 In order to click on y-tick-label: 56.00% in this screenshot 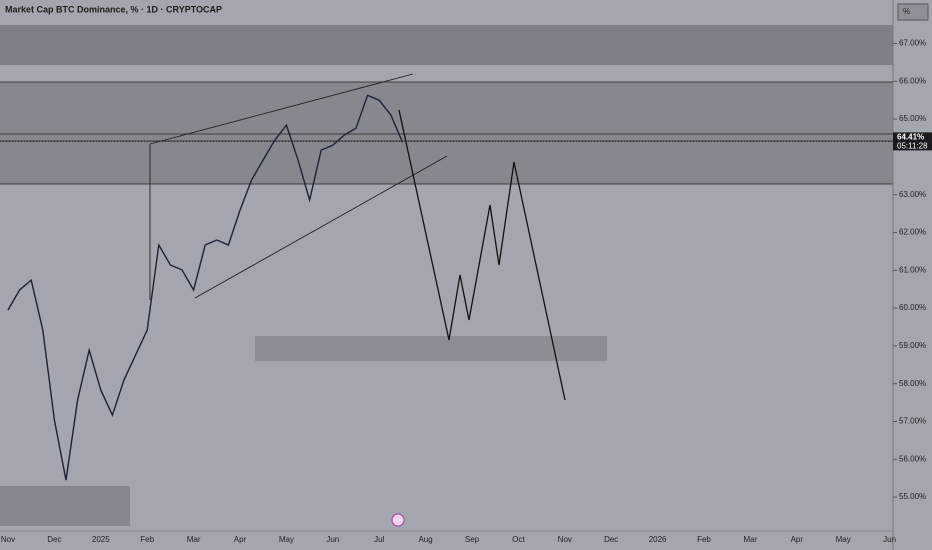, I will do `click(912, 458)`.